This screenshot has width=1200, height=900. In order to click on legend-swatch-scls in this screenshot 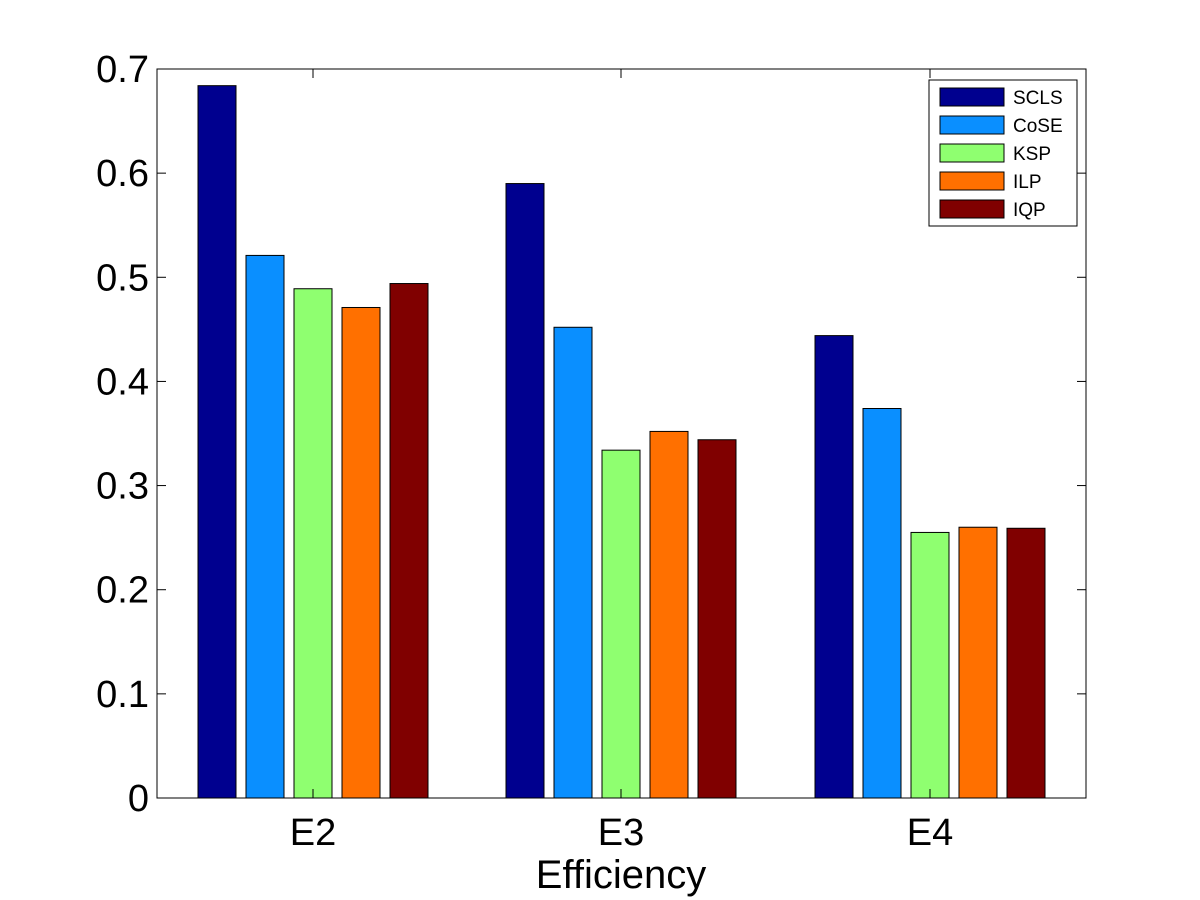, I will do `click(972, 97)`.